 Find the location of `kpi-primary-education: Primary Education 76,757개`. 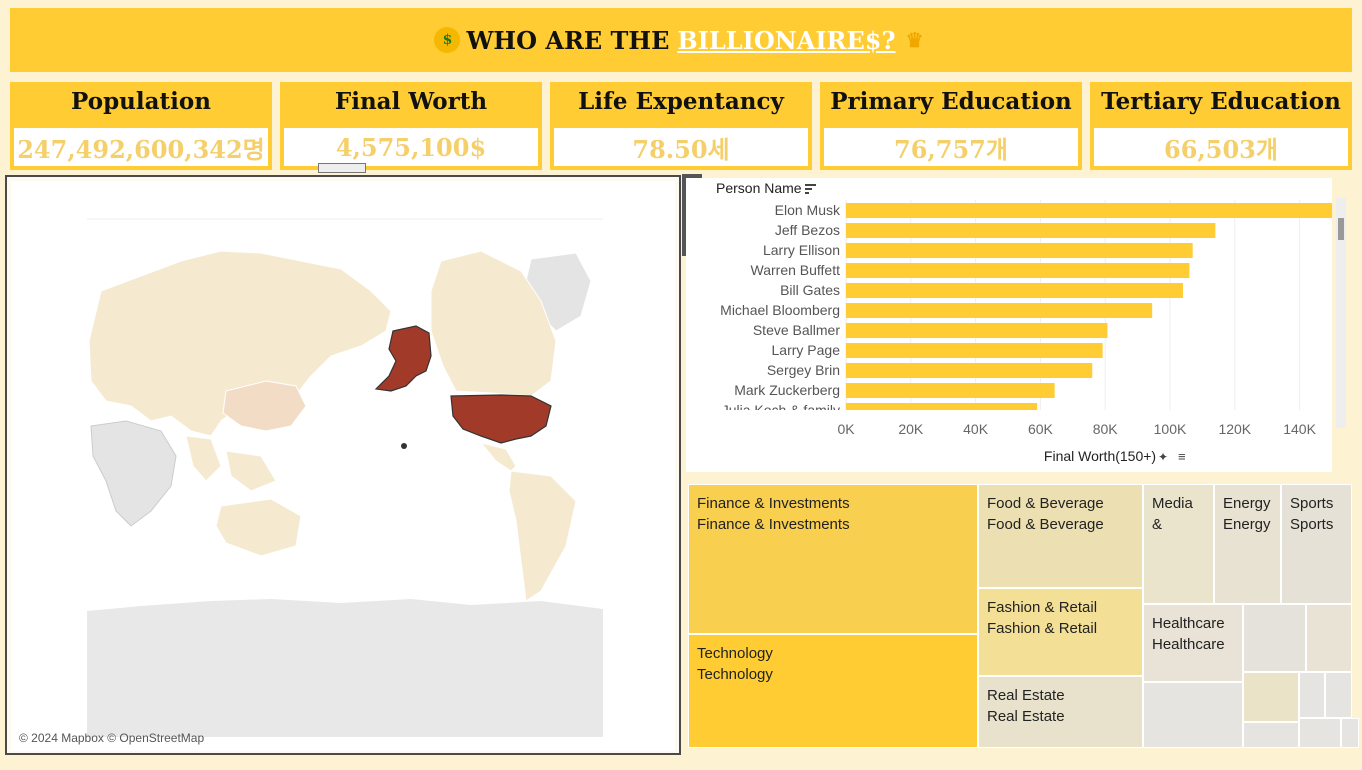

kpi-primary-education: Primary Education 76,757개 is located at coordinates (951, 126).